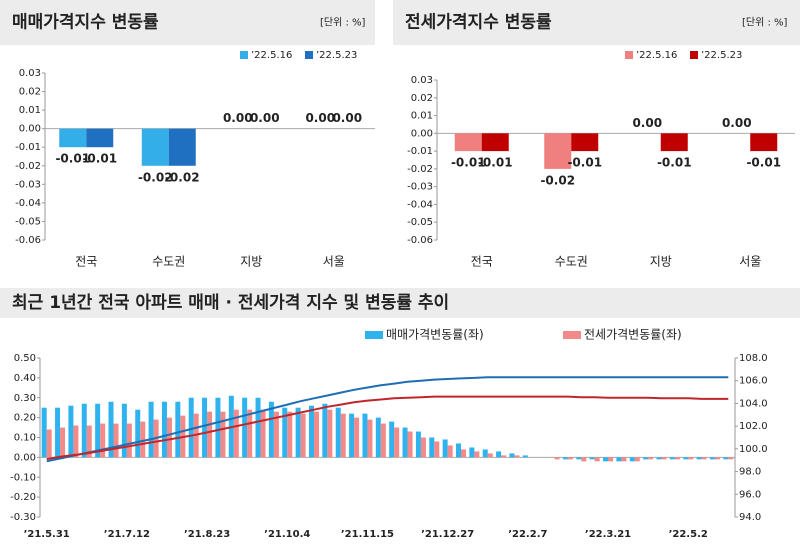  I want to click on y-tick-label: -0.10, so click(23, 477).